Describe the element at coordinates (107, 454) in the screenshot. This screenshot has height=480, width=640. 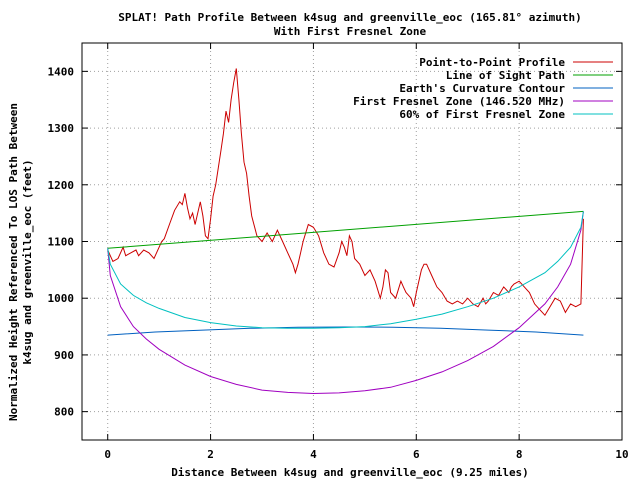
I see `x-tick-label: 0` at that location.